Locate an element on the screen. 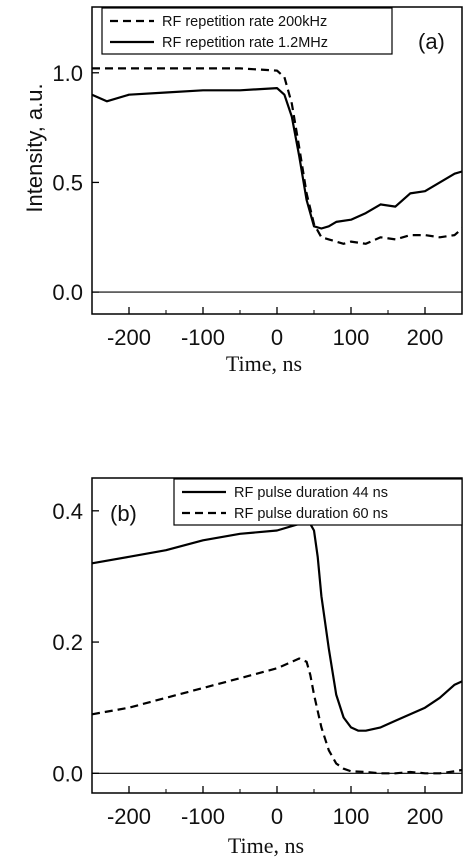  panel-b-x-tick-label: 200 is located at coordinates (425, 816).